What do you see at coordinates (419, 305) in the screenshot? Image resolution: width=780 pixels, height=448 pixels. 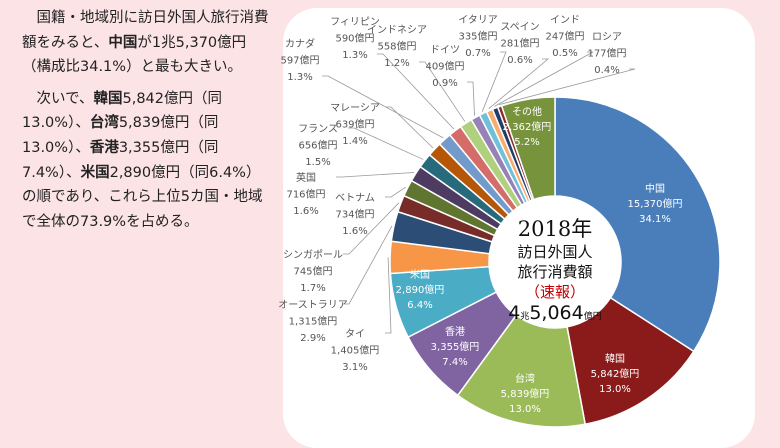 I see `slice-label-percent: 6.4%` at bounding box center [419, 305].